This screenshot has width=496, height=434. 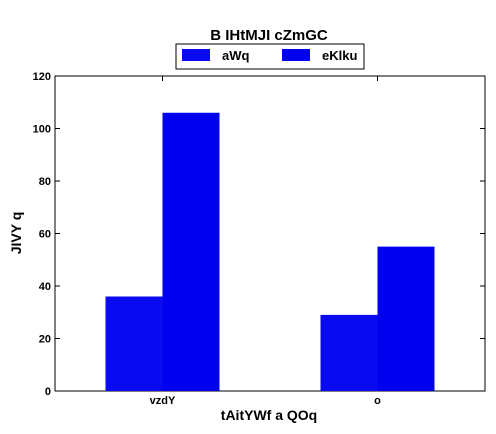 I want to click on x-axis-label: tAitYWf a QOq, so click(x=269, y=415).